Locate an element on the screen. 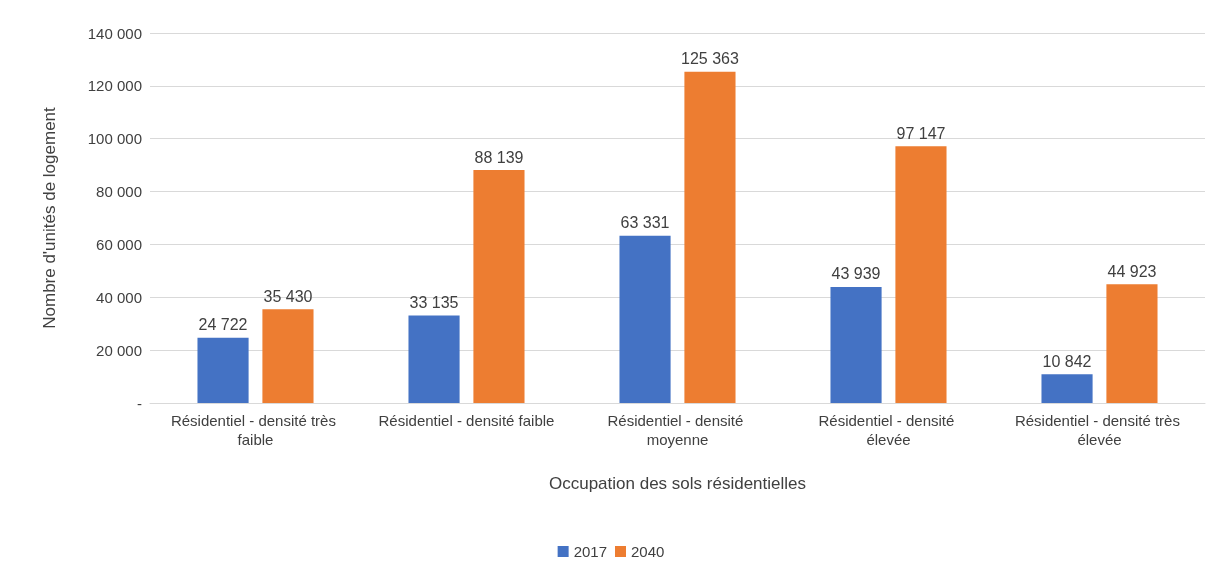 The height and width of the screenshot is (582, 1222). y-tick-label: 100 000 is located at coordinates (114, 139).